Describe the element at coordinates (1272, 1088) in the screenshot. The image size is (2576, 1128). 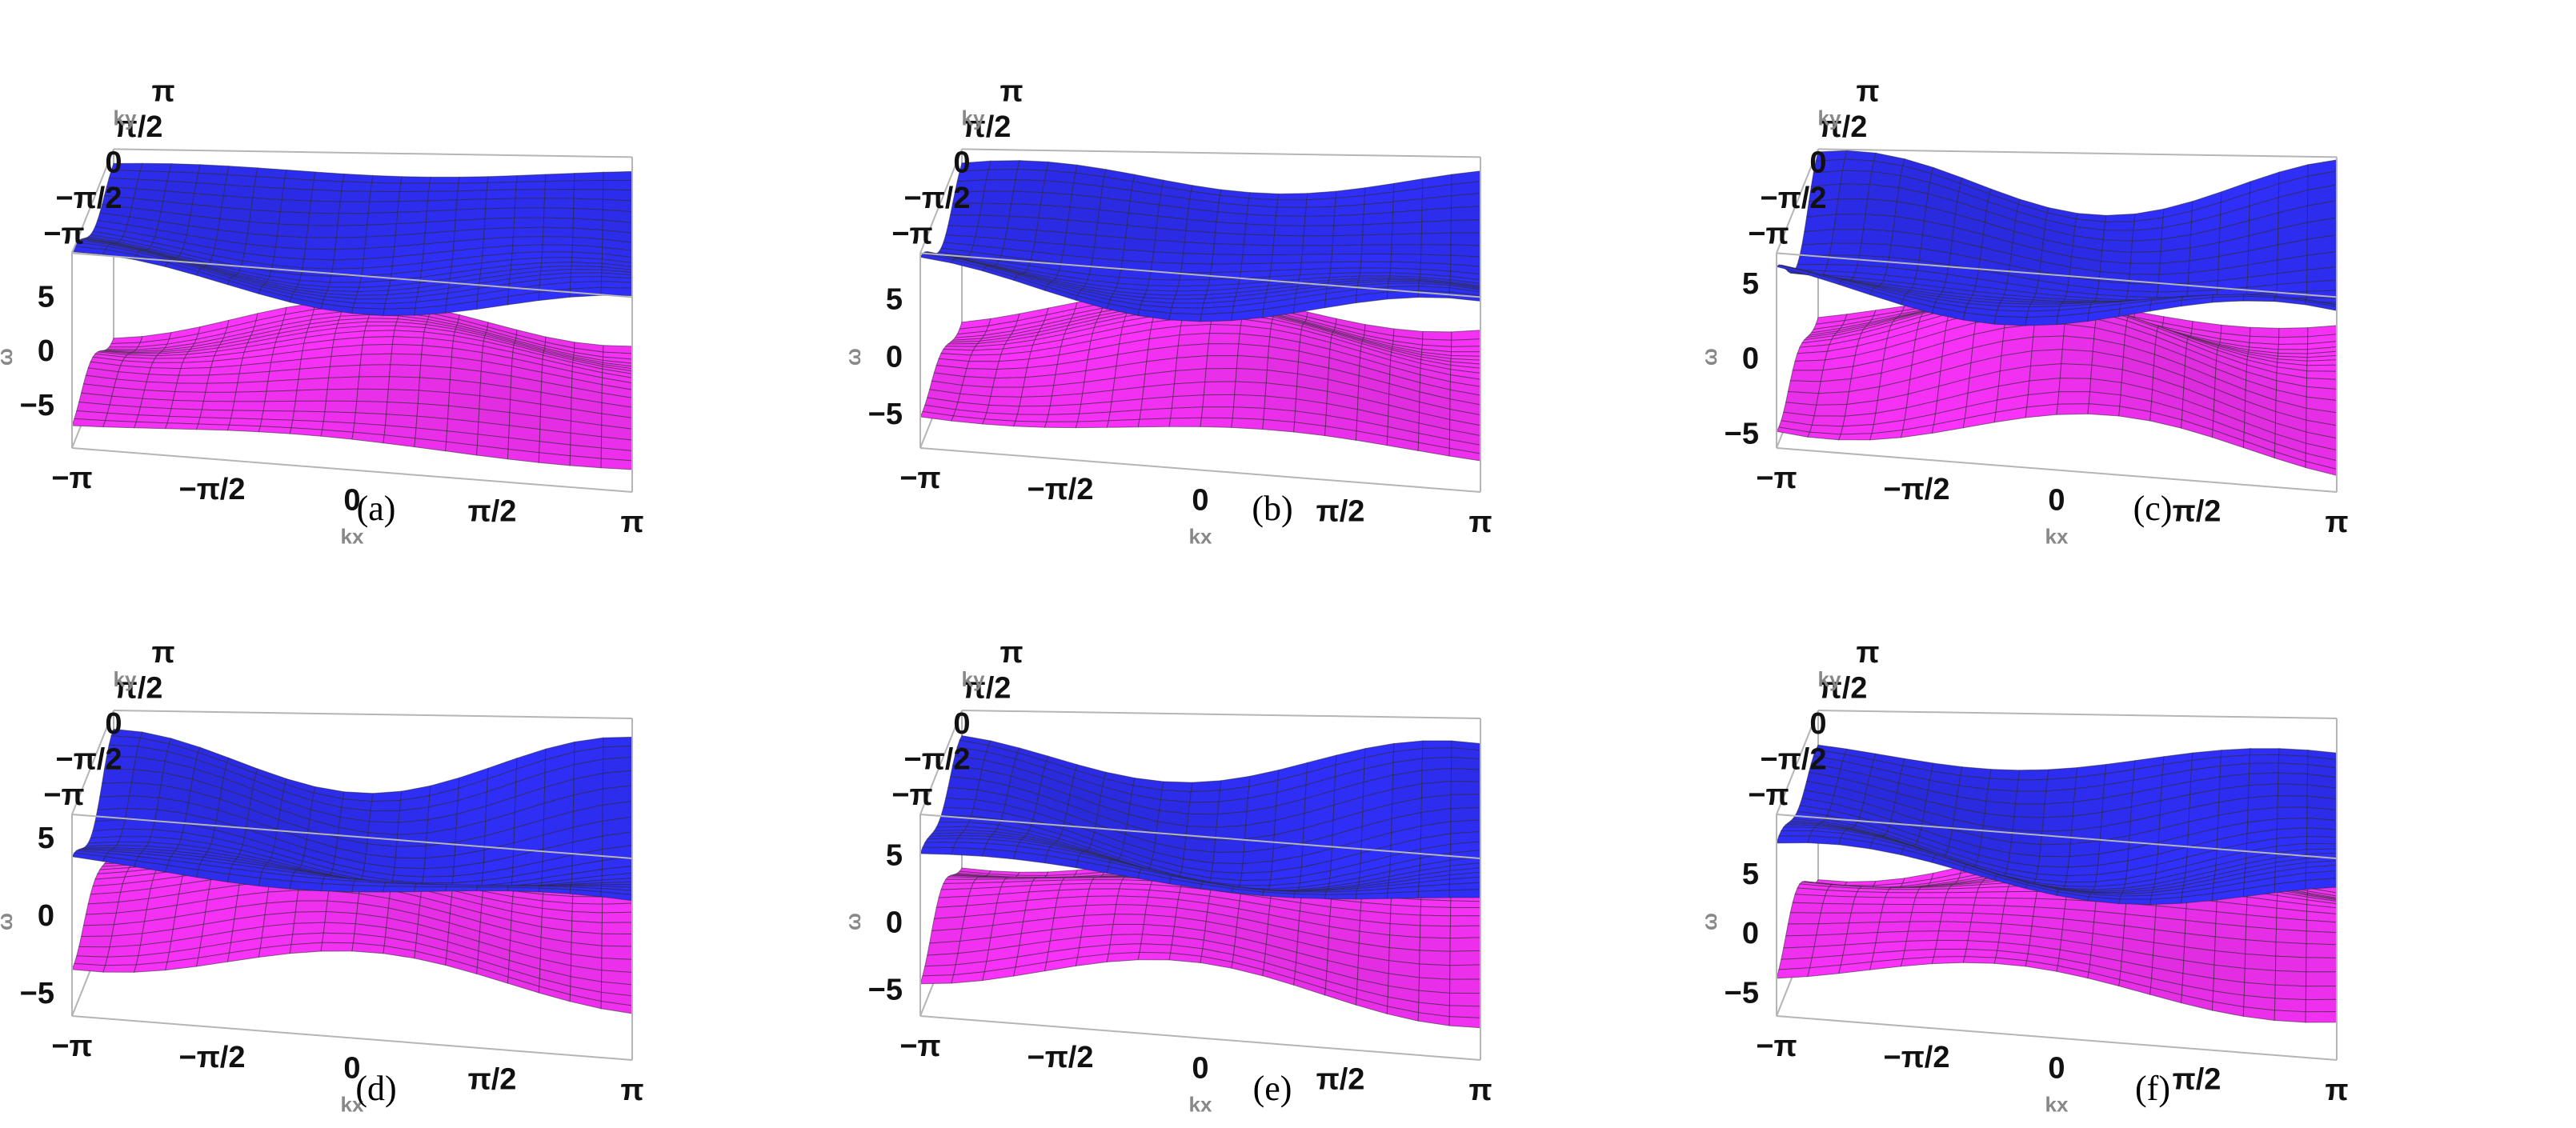
I see `panel-caption: (e)` at that location.